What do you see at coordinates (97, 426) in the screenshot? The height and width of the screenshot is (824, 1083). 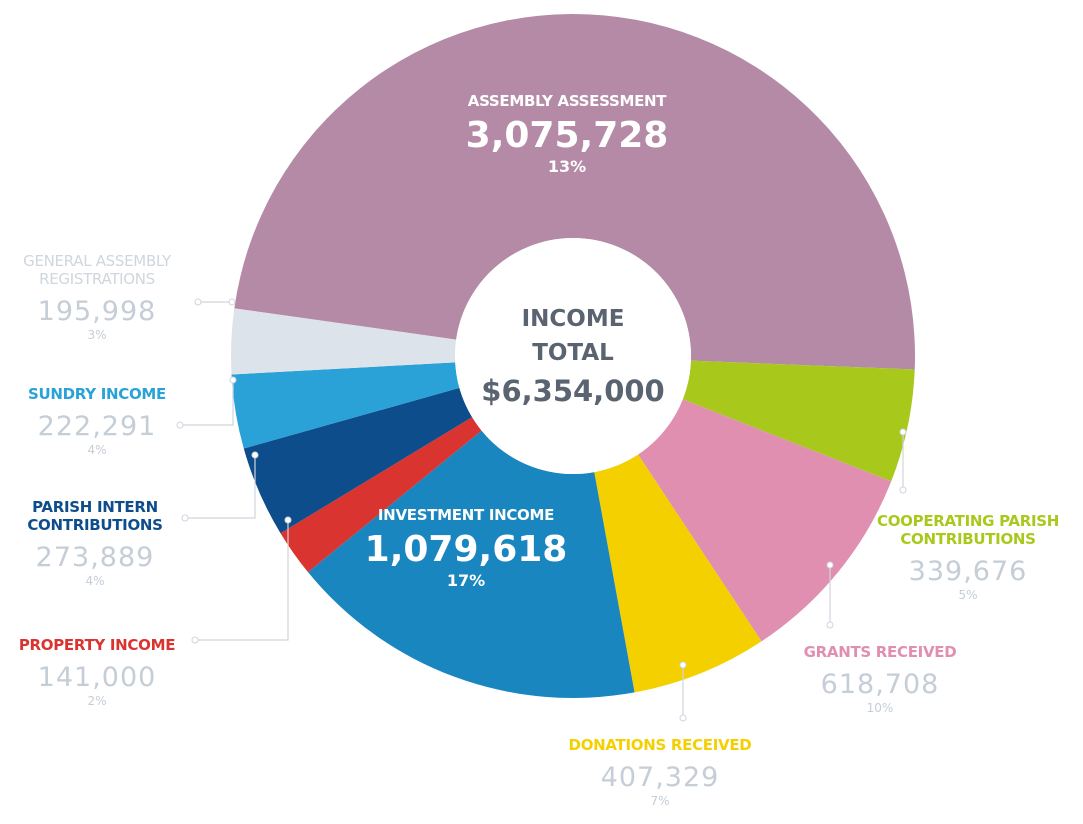 I see `value-label: 222,291` at bounding box center [97, 426].